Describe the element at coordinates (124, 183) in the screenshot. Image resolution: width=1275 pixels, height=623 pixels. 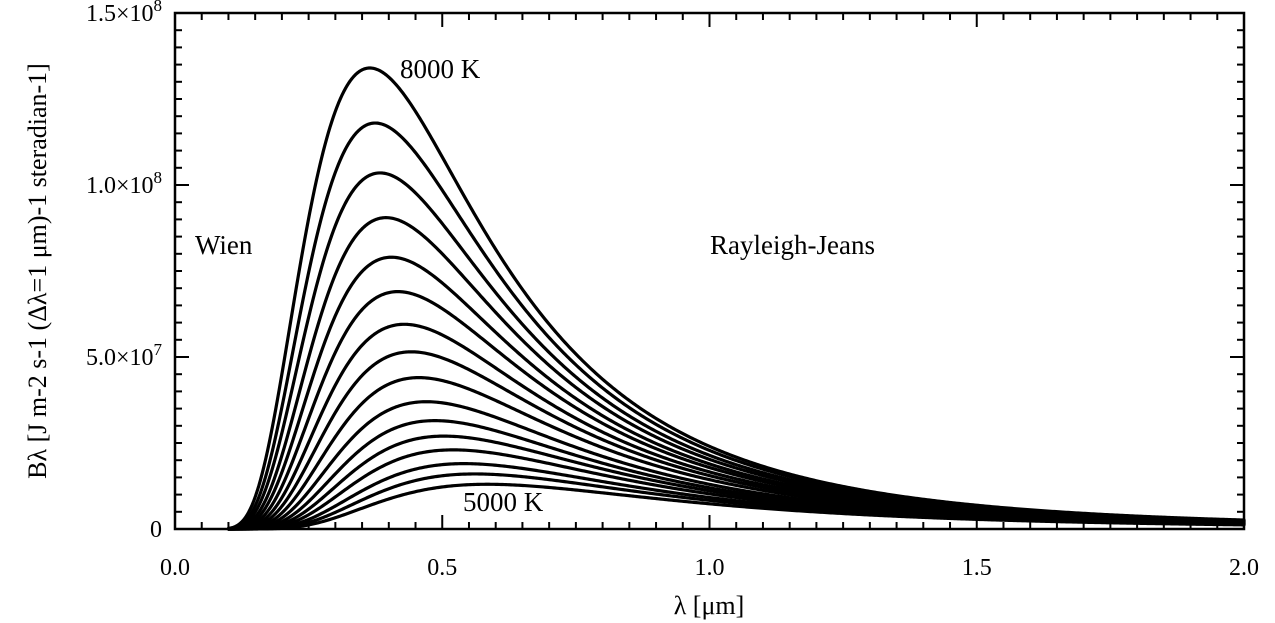
I see `y-tick-label: 1.0×10⁸` at that location.